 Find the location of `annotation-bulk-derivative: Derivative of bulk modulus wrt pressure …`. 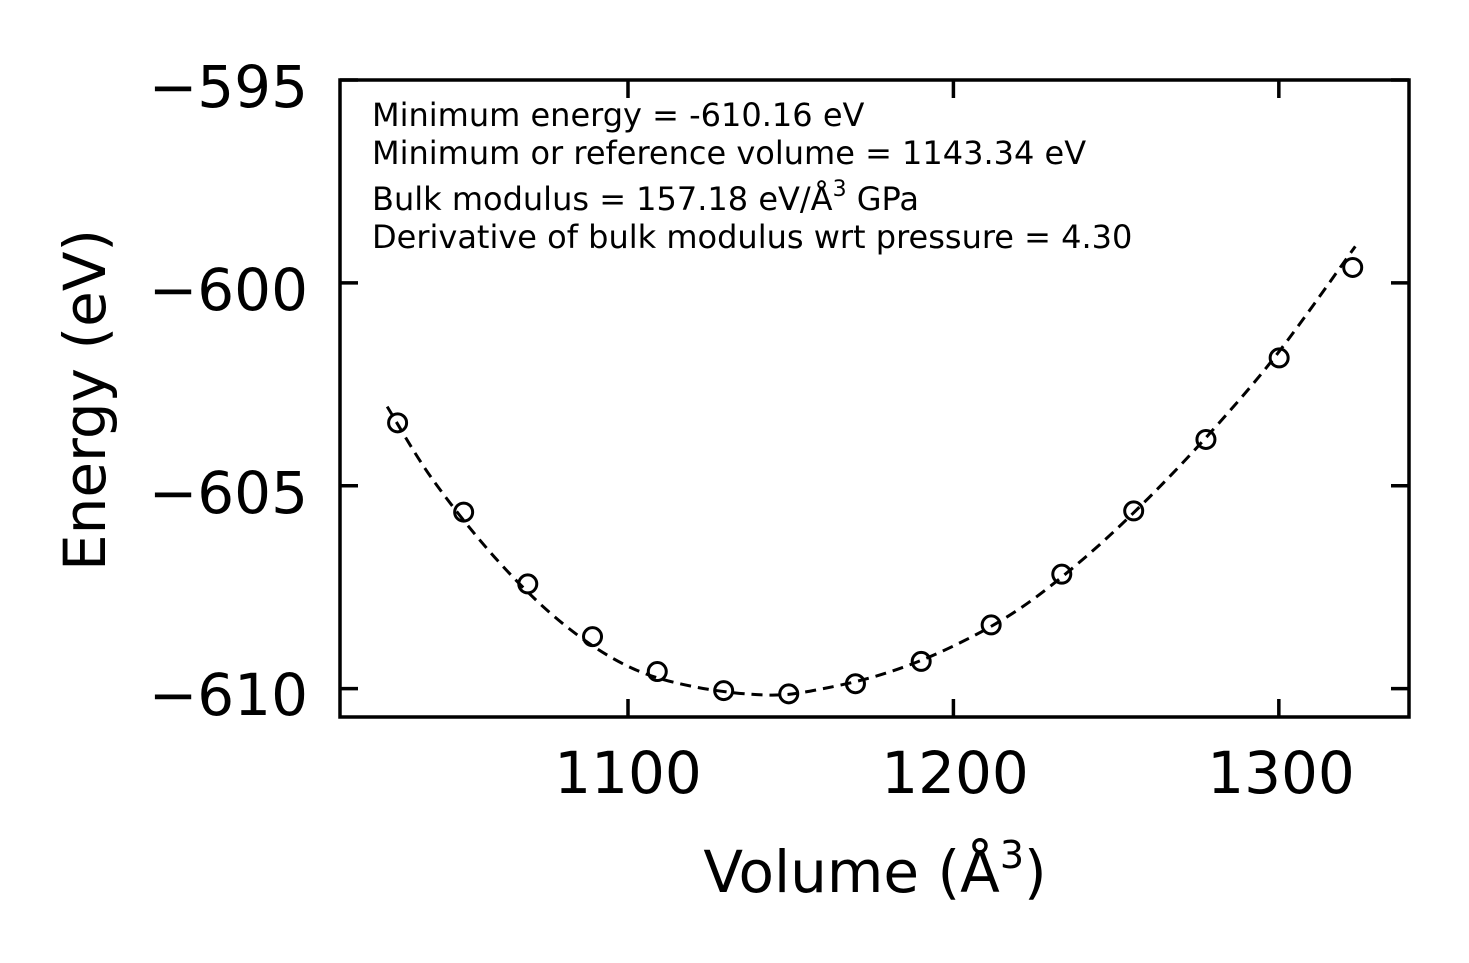

annotation-bulk-derivative: Derivative of bulk modulus wrt pressure … is located at coordinates (752, 237).